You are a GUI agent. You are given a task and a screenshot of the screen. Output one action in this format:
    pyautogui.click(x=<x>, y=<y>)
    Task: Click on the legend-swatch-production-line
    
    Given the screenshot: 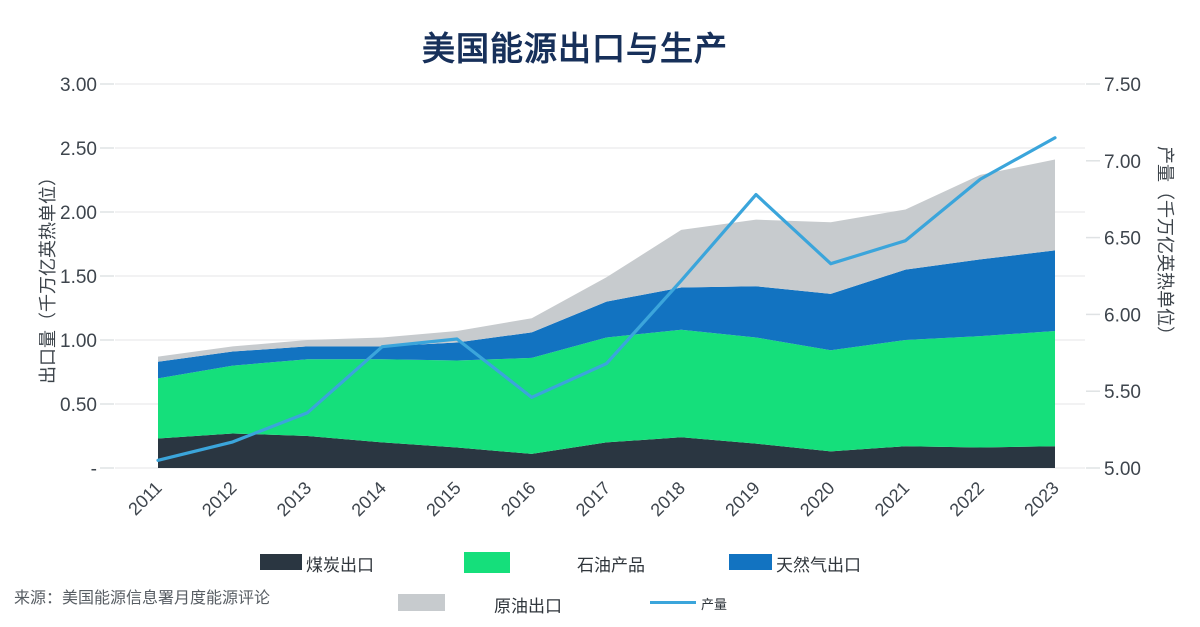 What is the action you would take?
    pyautogui.click(x=673, y=602)
    